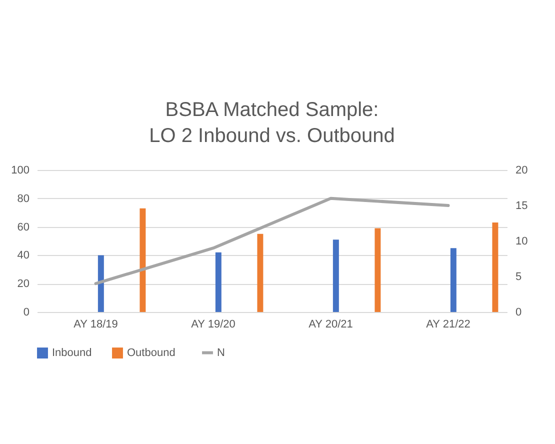  What do you see at coordinates (26, 312) in the screenshot?
I see `y-tick-label: 0` at bounding box center [26, 312].